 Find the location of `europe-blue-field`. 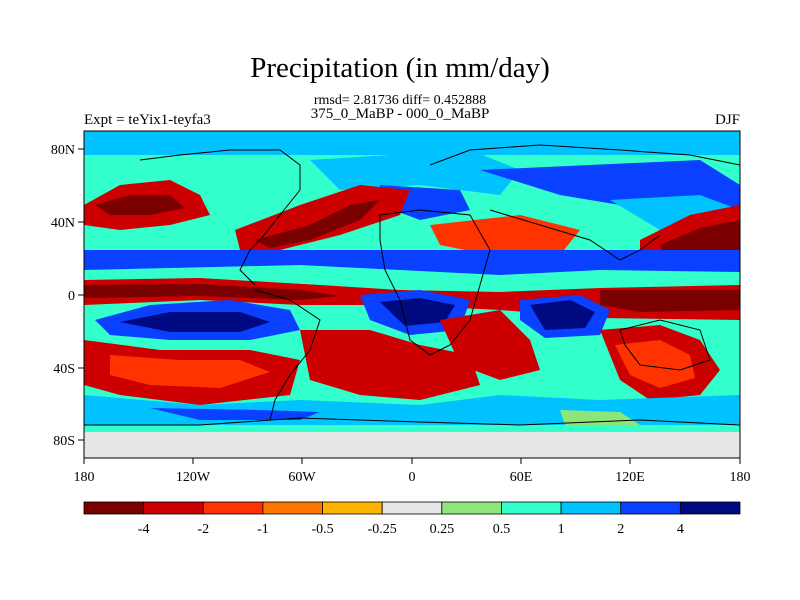

europe-blue-field is located at coordinates (415, 172).